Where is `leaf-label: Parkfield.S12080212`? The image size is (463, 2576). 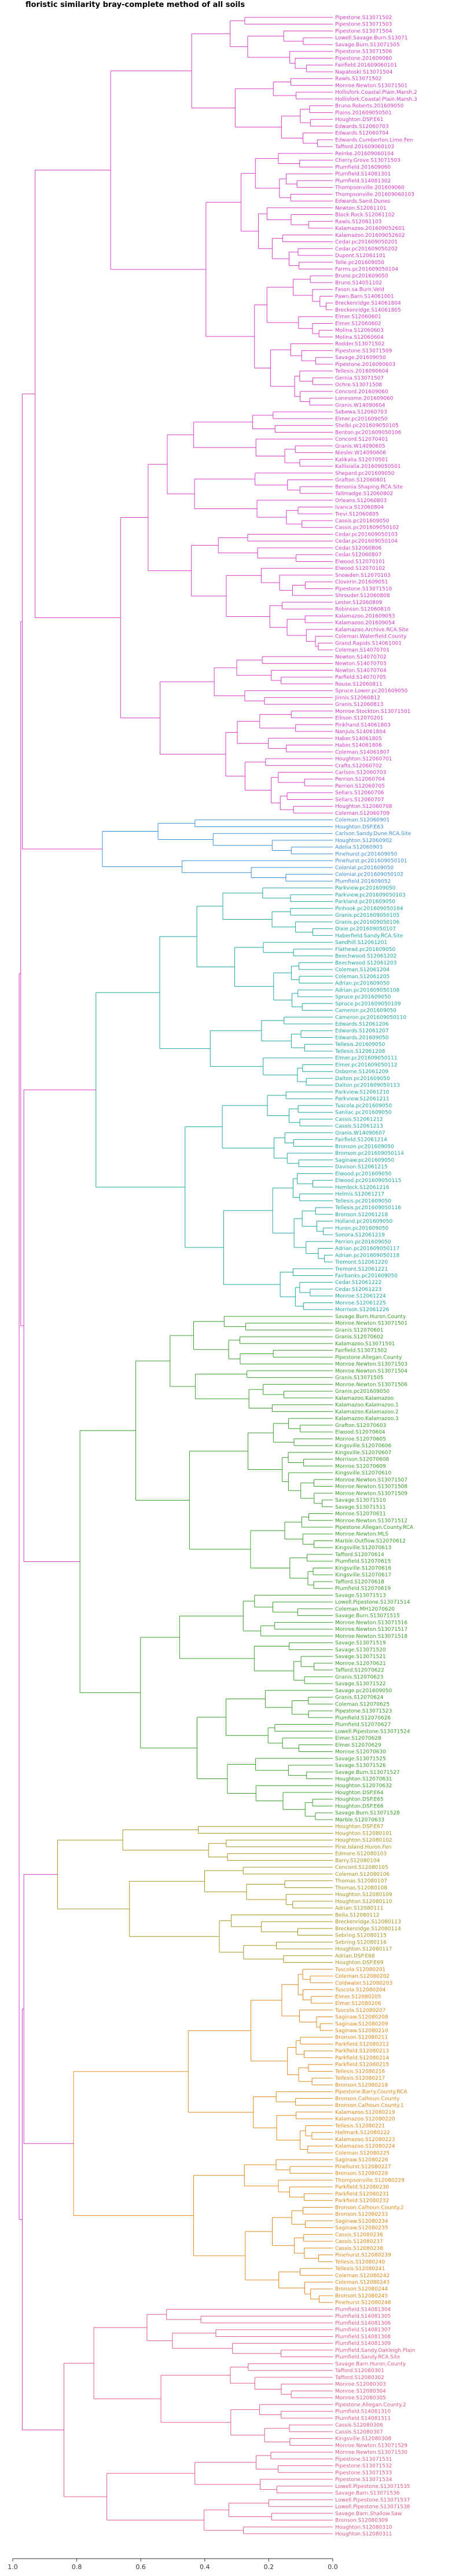
leaf-label: Parkfield.S12080212 is located at coordinates (362, 2044).